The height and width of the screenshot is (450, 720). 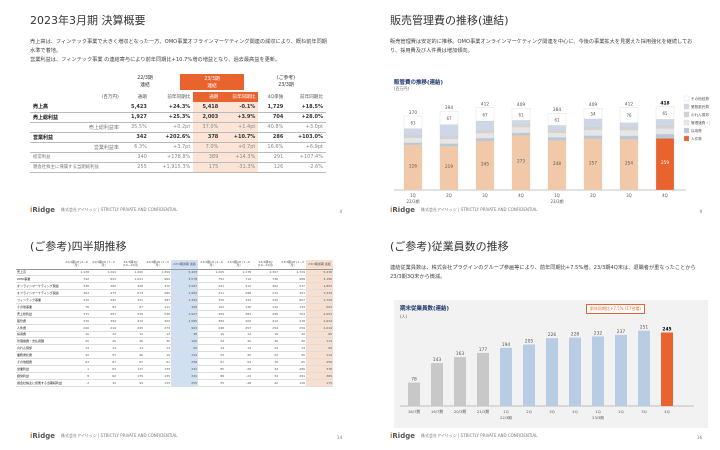 What do you see at coordinates (306, 147) in the screenshot?
I see `table-cell: +6.9pt` at bounding box center [306, 147].